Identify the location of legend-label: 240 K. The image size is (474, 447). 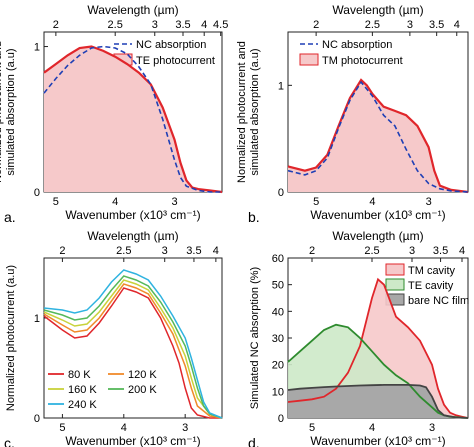
(82, 405).